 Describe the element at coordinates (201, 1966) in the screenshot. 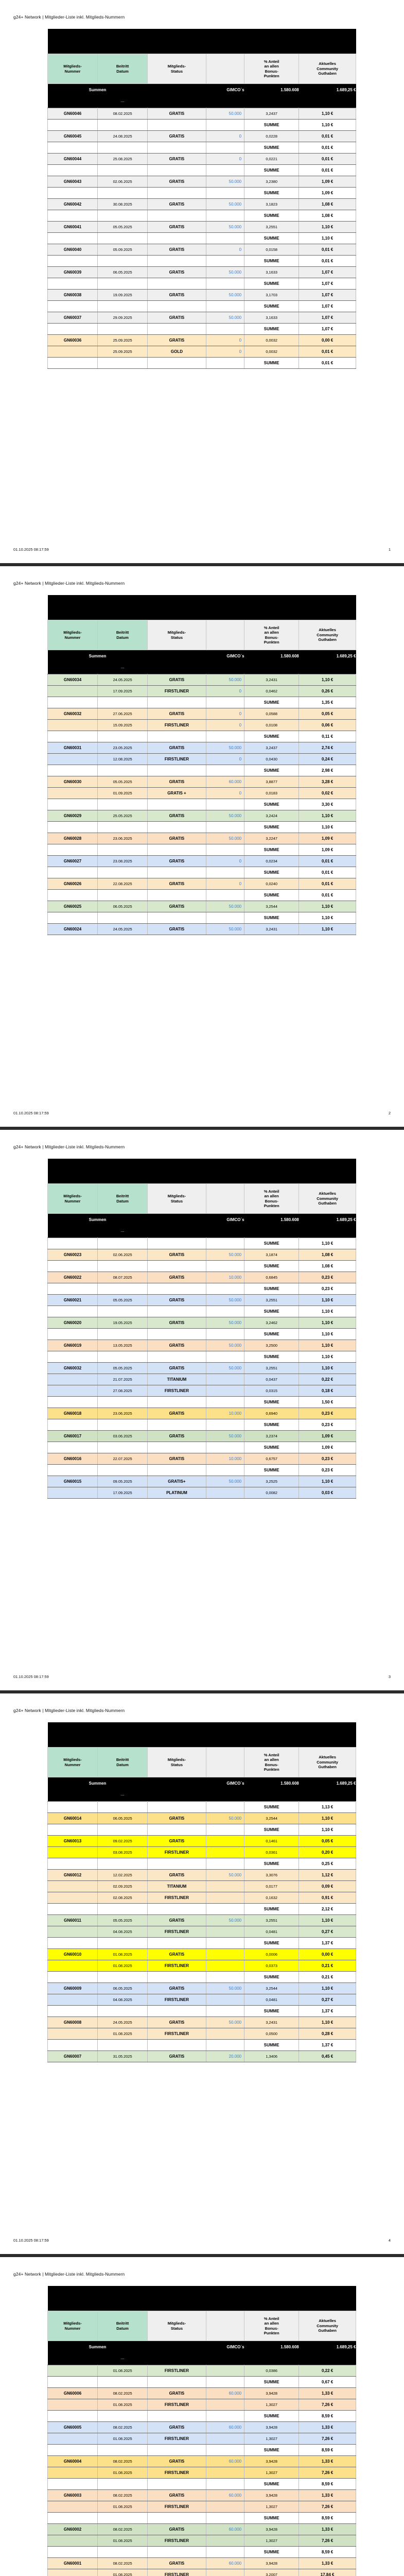

I see `table-row: 01.08.2025 FIRSTLINER 0,0373 0,21 €` at that location.